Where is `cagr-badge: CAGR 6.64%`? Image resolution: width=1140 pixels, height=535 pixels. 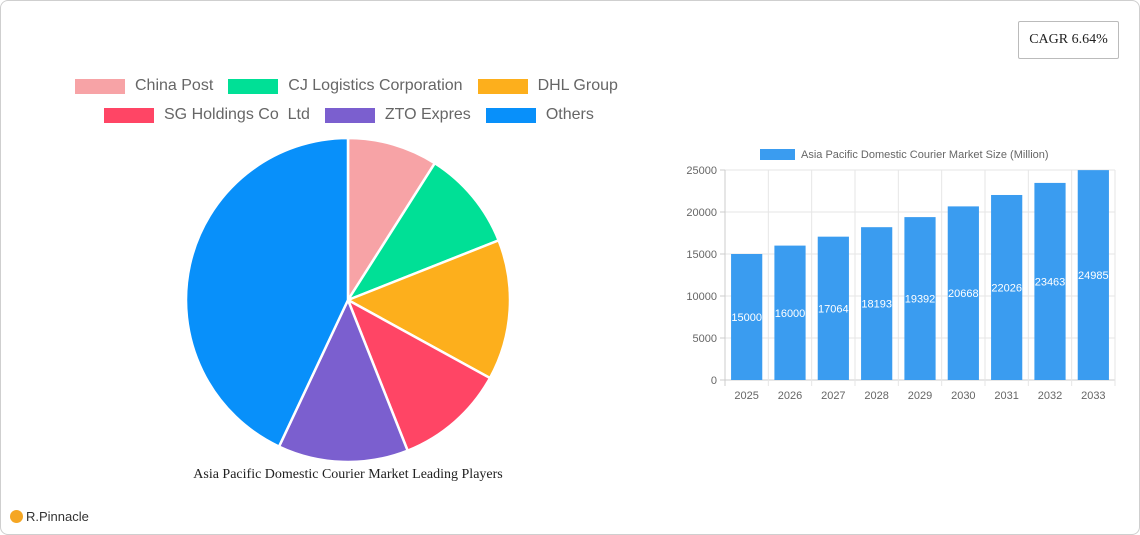 cagr-badge: CAGR 6.64% is located at coordinates (1068, 40).